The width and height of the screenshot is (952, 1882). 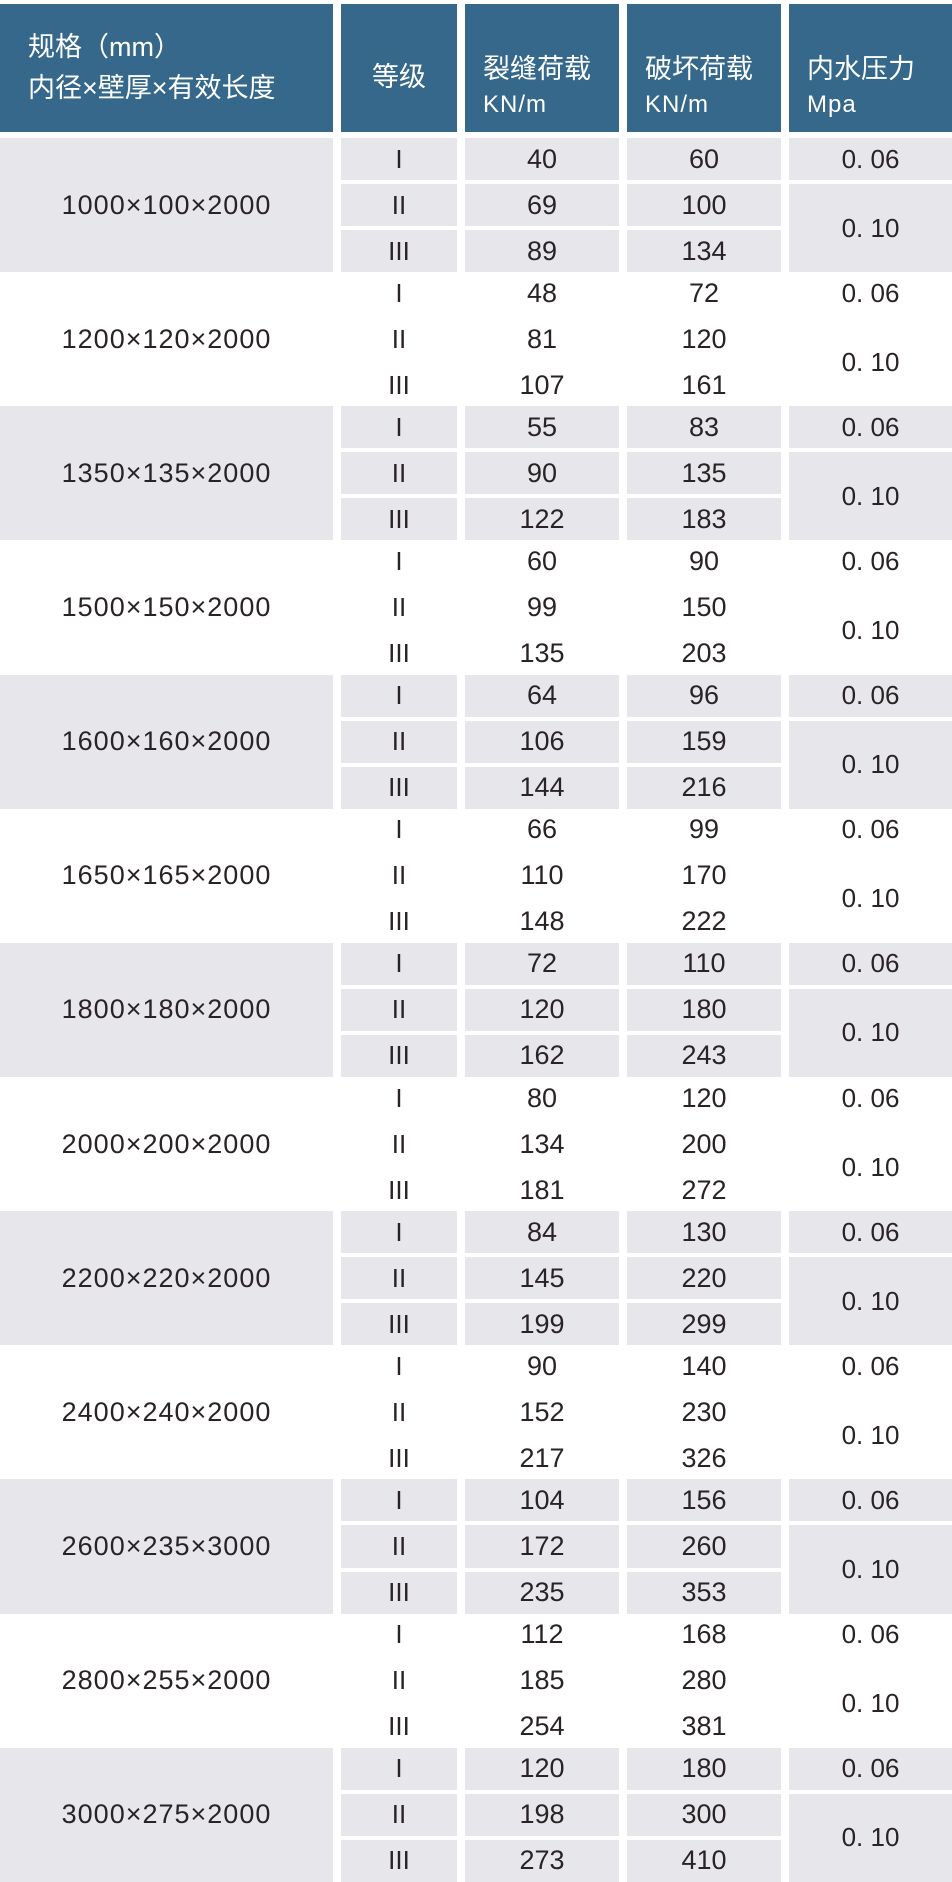 I want to click on crack-load-cell: 104, so click(x=542, y=1500).